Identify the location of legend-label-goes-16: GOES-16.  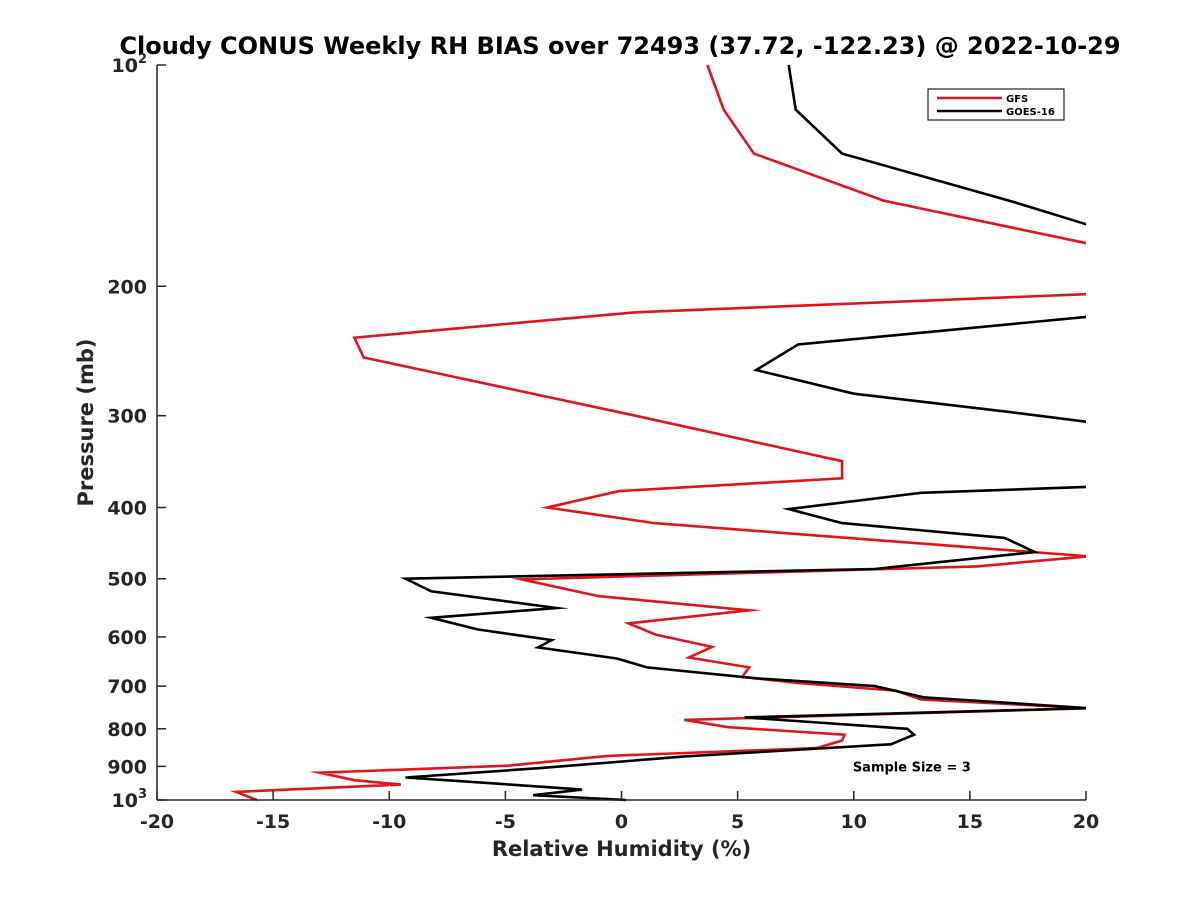
(1030, 112).